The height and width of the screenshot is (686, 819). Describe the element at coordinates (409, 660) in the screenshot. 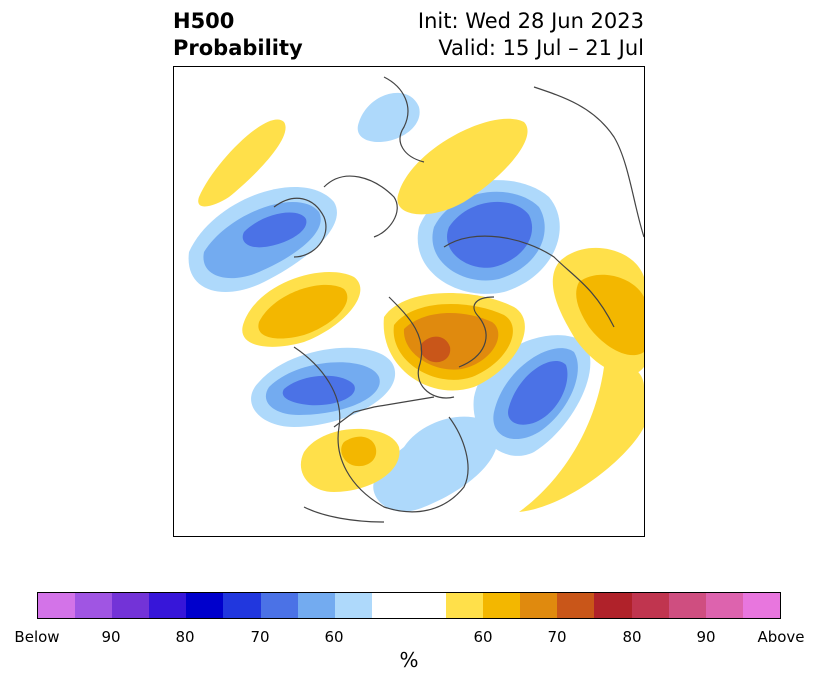

I see `colorbar-unit-label: %` at that location.